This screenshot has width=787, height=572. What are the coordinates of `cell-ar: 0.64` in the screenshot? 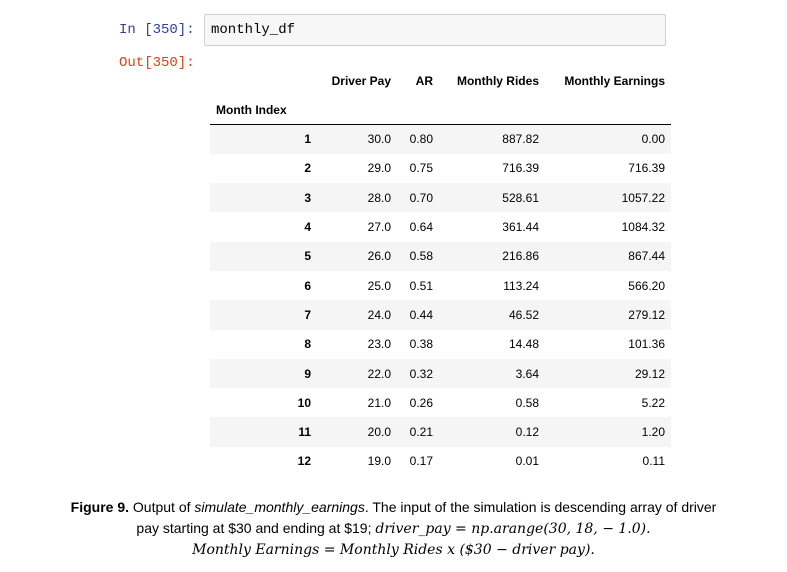 It's located at (421, 227).